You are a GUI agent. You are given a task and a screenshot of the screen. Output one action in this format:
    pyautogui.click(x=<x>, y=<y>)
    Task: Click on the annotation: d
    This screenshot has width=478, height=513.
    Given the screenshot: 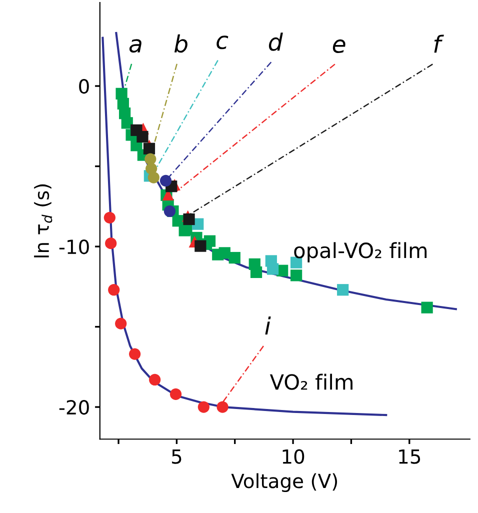 What is the action you would take?
    pyautogui.click(x=275, y=41)
    